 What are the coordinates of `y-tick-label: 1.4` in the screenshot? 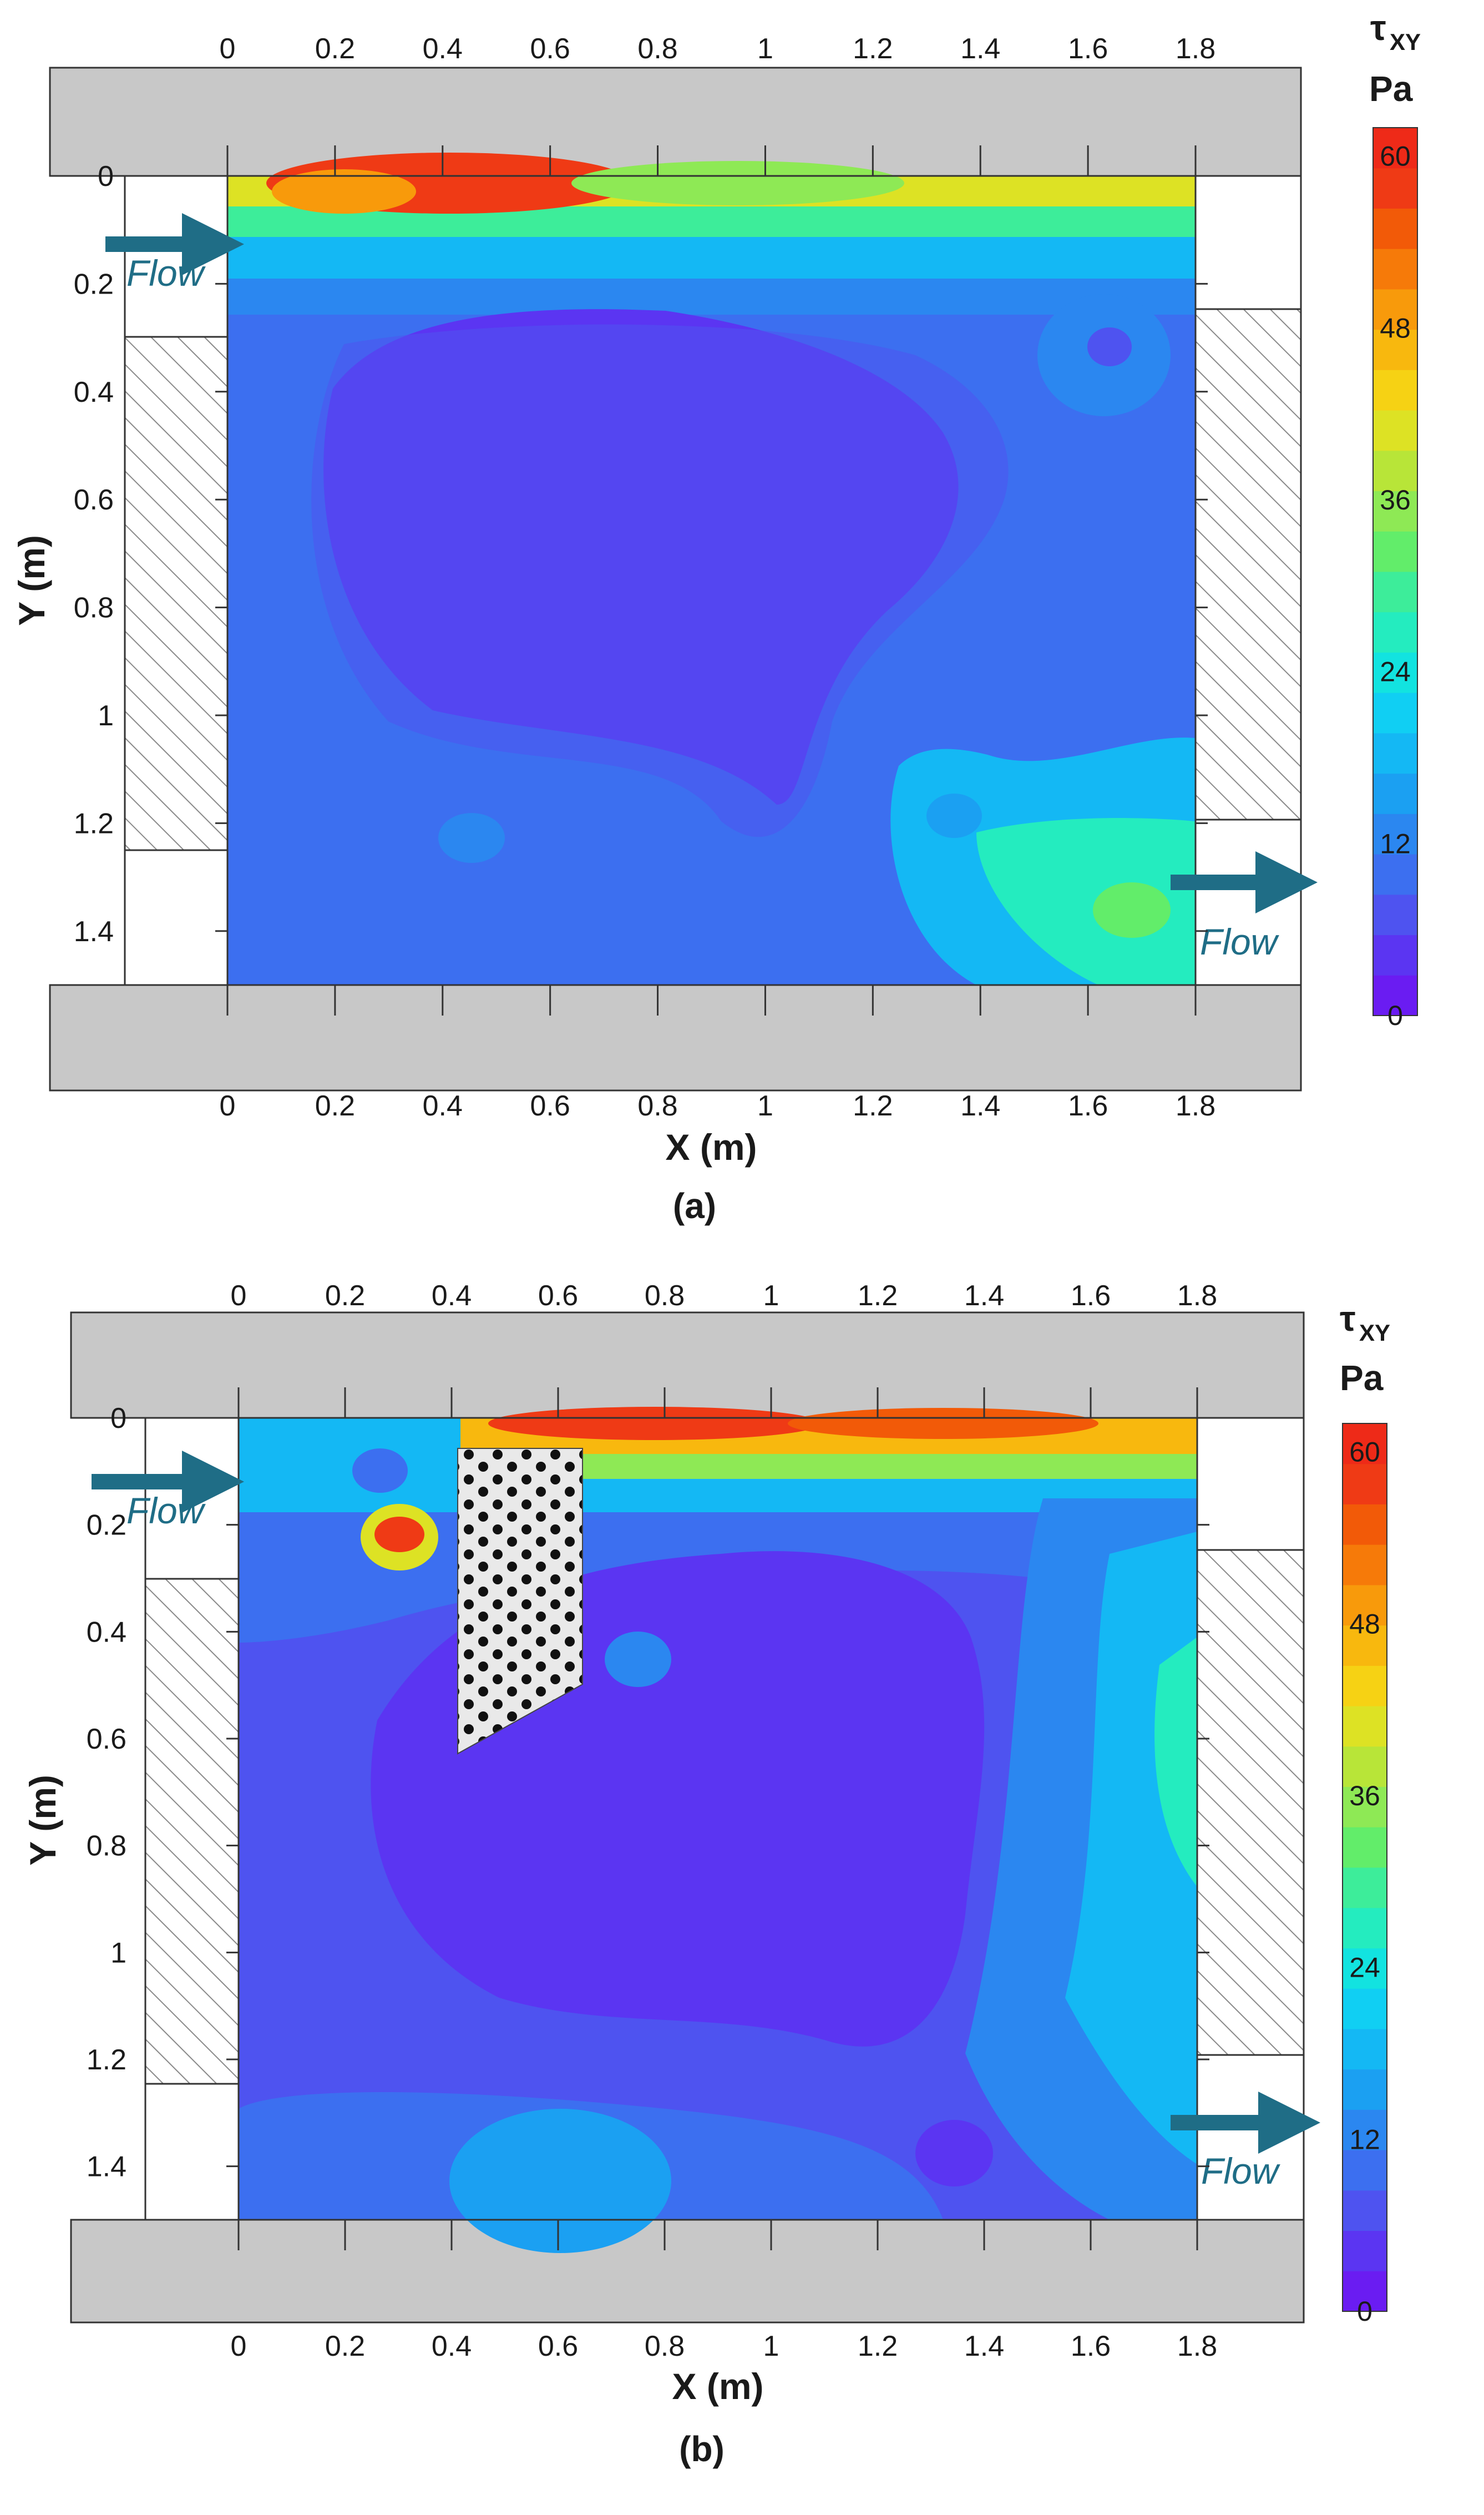 It's located at (94, 932).